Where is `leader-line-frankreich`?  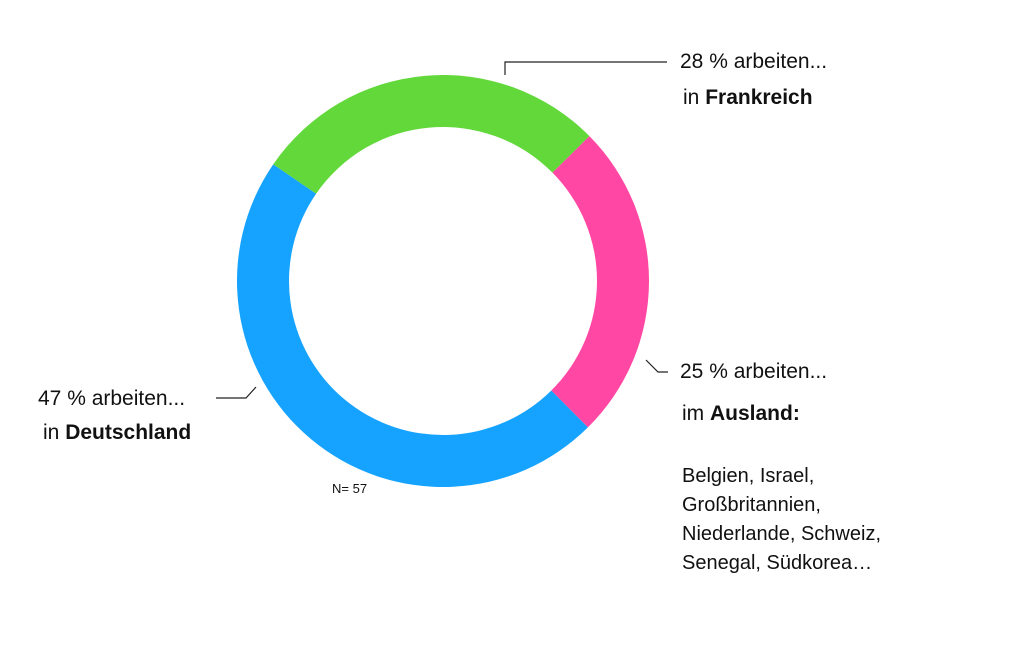 leader-line-frankreich is located at coordinates (585, 68).